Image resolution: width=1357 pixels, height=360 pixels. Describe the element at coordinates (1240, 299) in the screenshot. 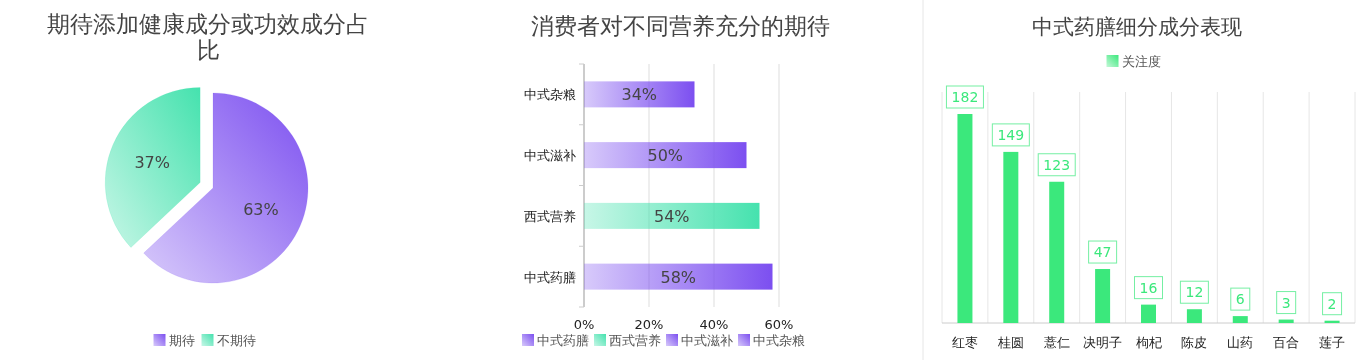

I see `data-label: 6` at that location.